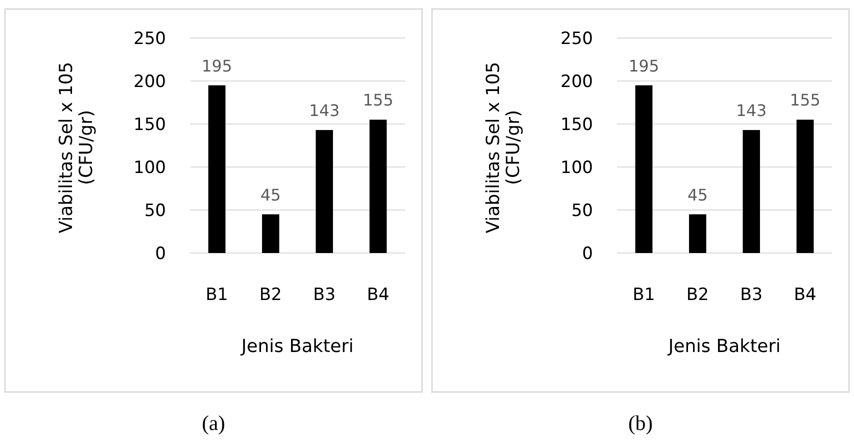 The image size is (854, 444). I want to click on text: (a), so click(214, 423).